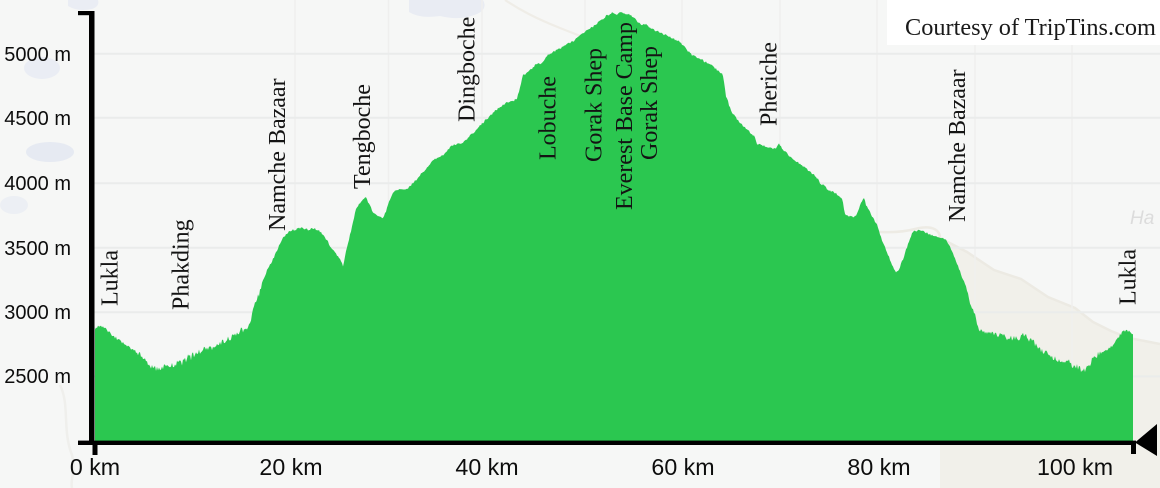 The height and width of the screenshot is (488, 1160). Describe the element at coordinates (682, 467) in the screenshot. I see `svg-text: 60 km` at that location.